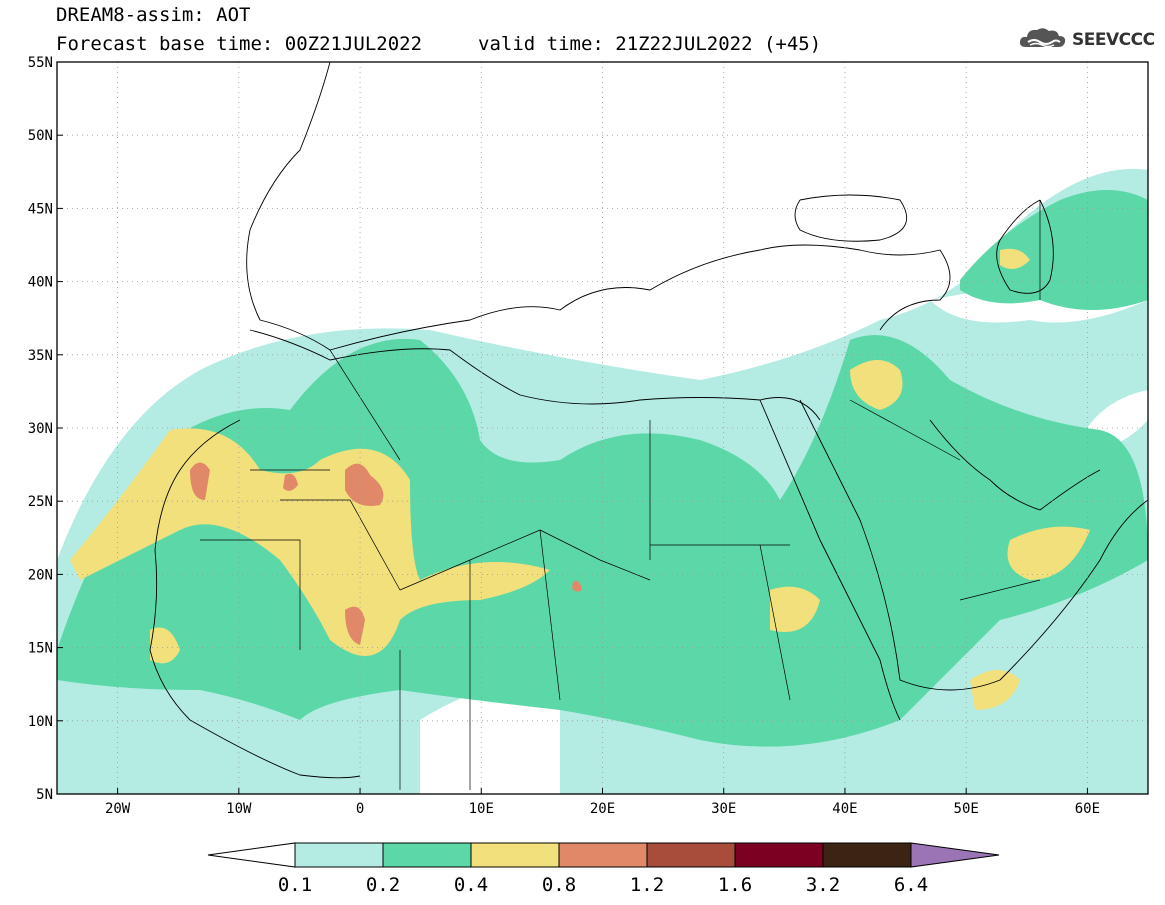 The height and width of the screenshot is (905, 1165). I want to click on lat-tick-label: 15N, so click(40, 649).